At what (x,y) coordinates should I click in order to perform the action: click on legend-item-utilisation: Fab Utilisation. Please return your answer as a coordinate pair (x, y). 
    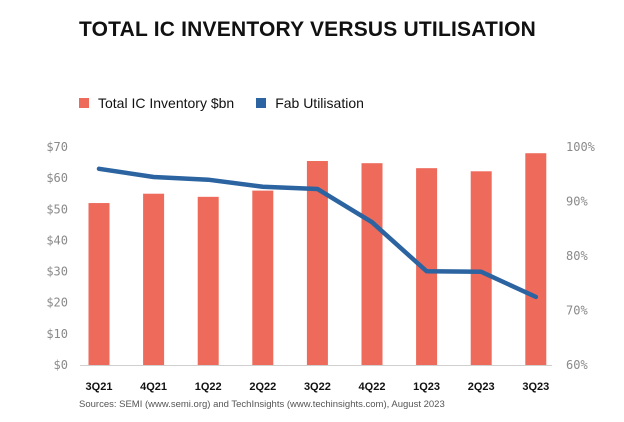
    Looking at the image, I should click on (310, 103).